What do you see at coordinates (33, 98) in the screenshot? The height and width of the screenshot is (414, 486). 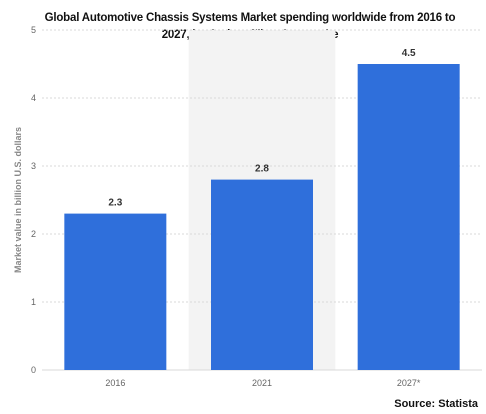 I see `y-tick-label: 4` at bounding box center [33, 98].